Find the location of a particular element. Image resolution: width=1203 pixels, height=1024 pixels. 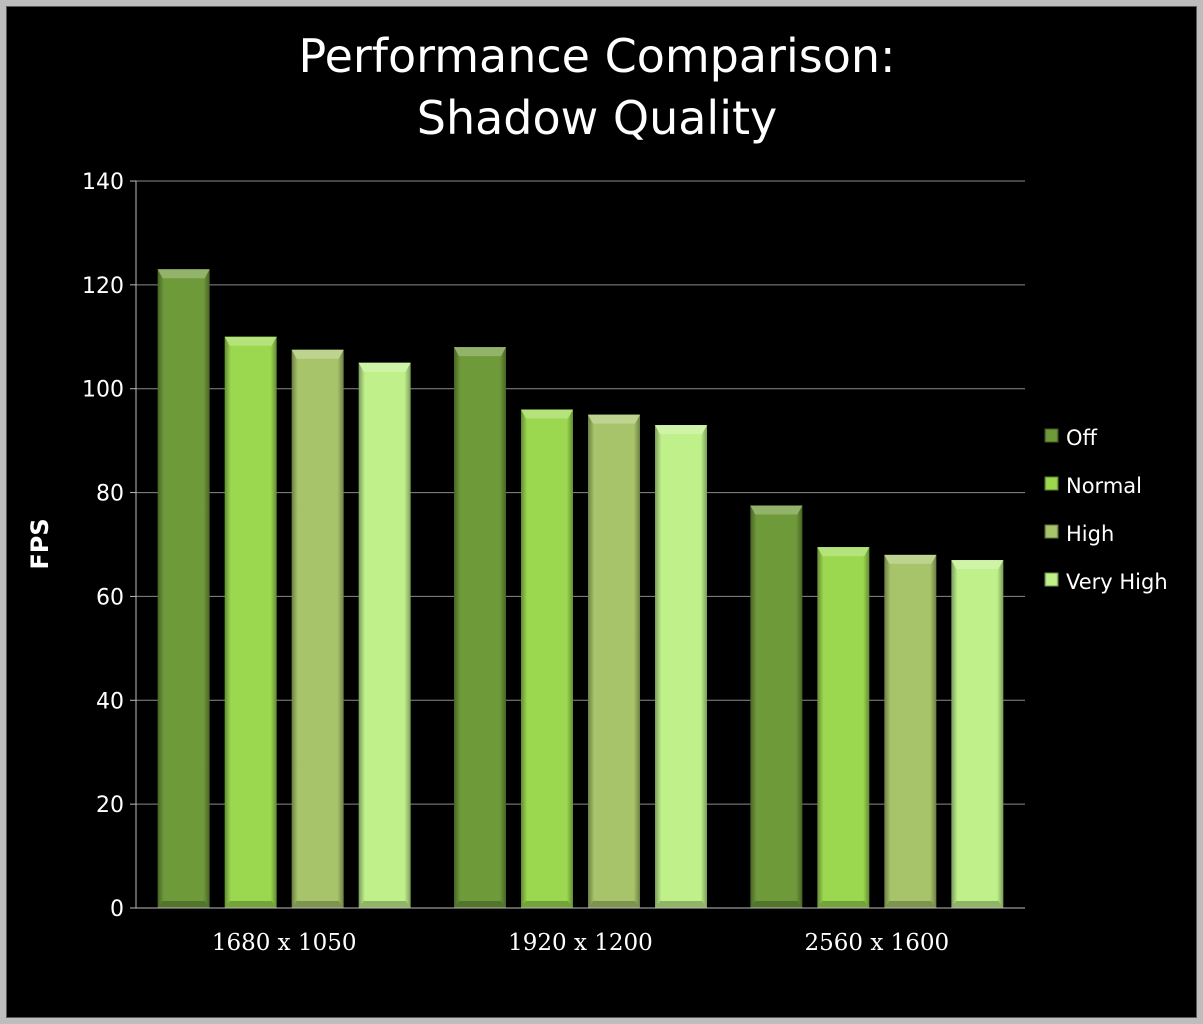

legend-item: High is located at coordinates (1079, 534).